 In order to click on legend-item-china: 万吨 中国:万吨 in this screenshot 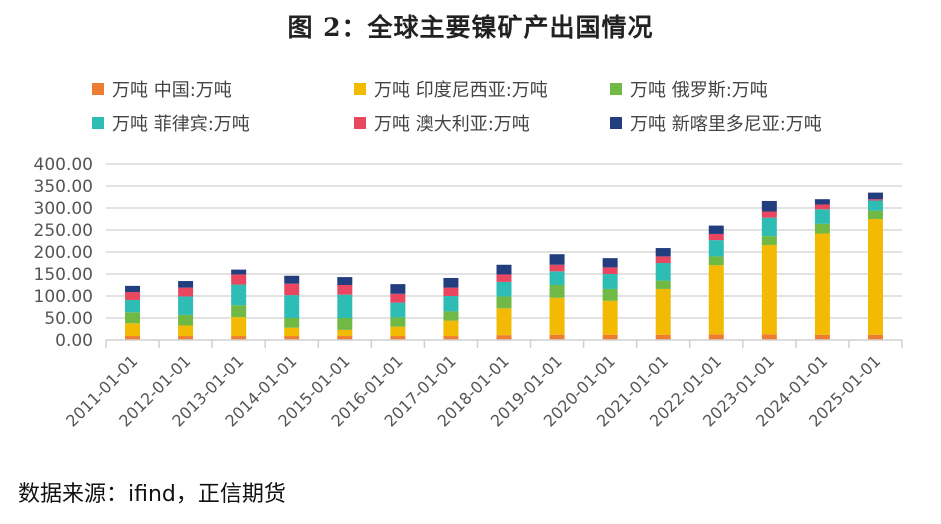, I will do `click(162, 89)`.